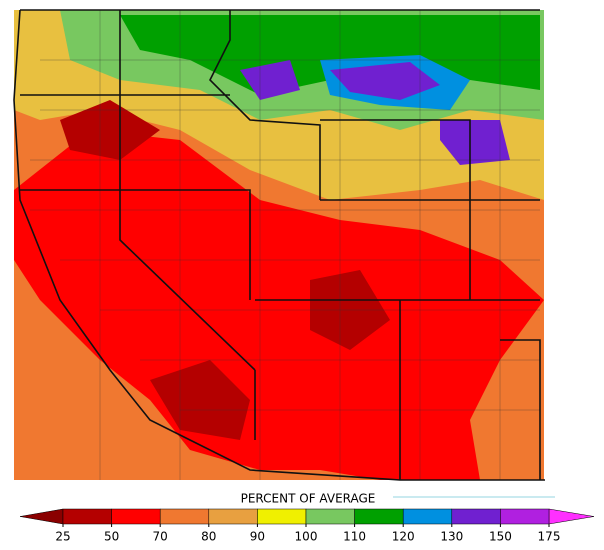 Image resolution: width=604 pixels, height=550 pixels. Describe the element at coordinates (451, 537) in the screenshot. I see `tick-label: 130` at that location.